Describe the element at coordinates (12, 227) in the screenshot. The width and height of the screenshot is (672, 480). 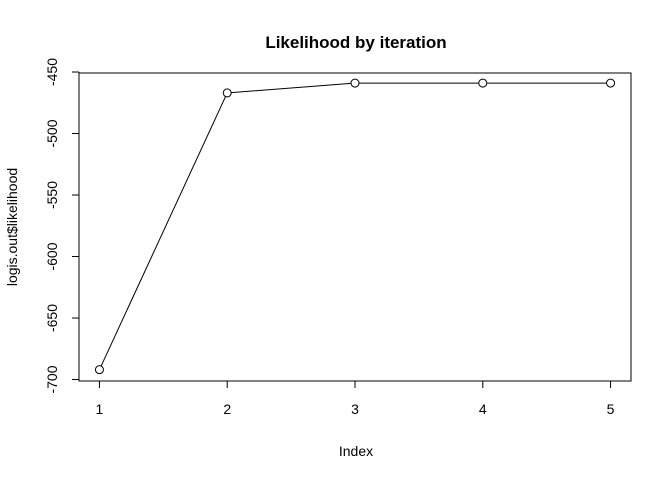
I see `y-axis-label: logis.out$likelihood` at that location.